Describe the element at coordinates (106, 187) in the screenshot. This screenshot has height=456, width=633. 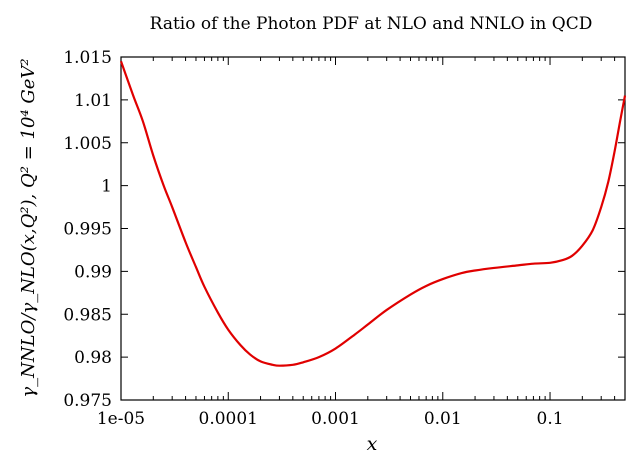
I see `y-tick-label: 1` at that location.